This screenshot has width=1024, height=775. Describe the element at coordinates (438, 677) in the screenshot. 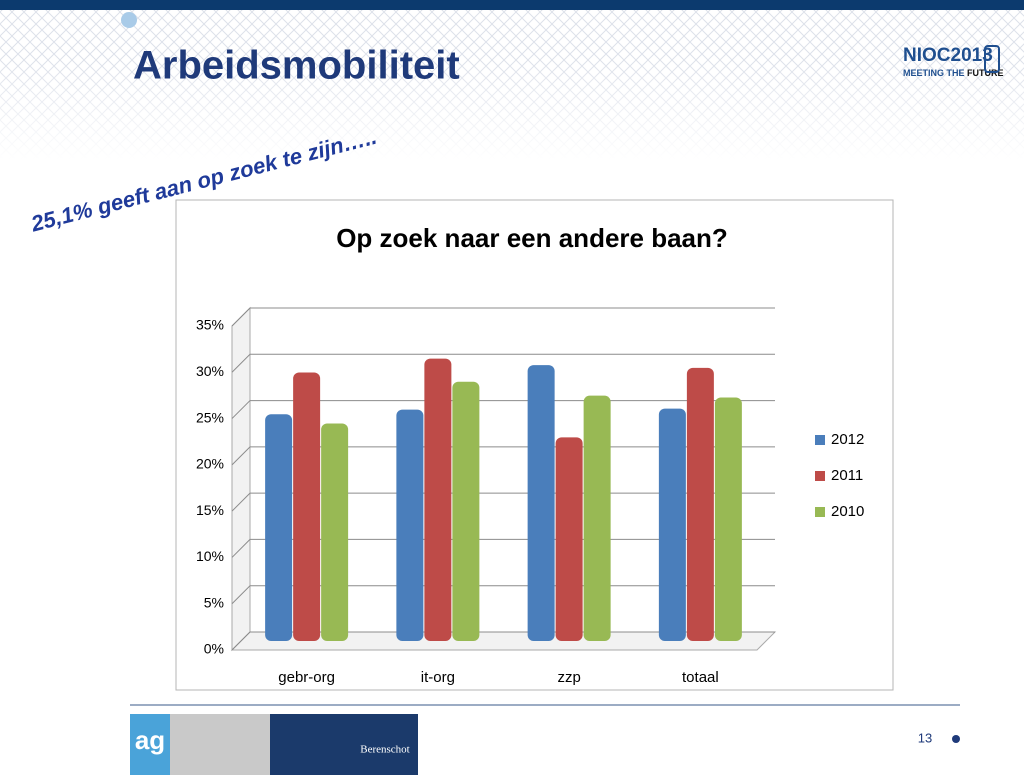

I see `x-tick-label: it-org` at that location.